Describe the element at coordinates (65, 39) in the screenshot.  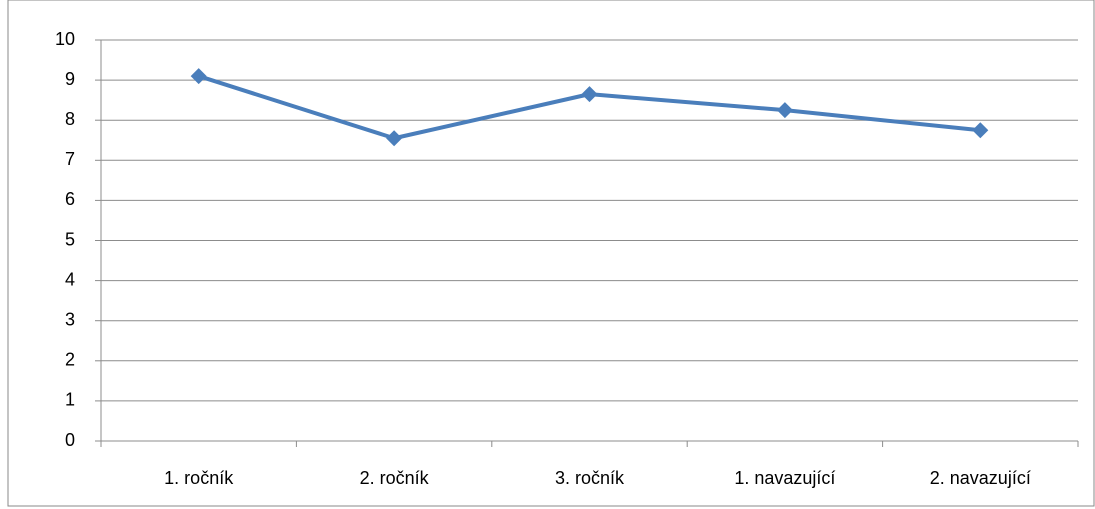
I see `y-tick-label: 10` at that location.